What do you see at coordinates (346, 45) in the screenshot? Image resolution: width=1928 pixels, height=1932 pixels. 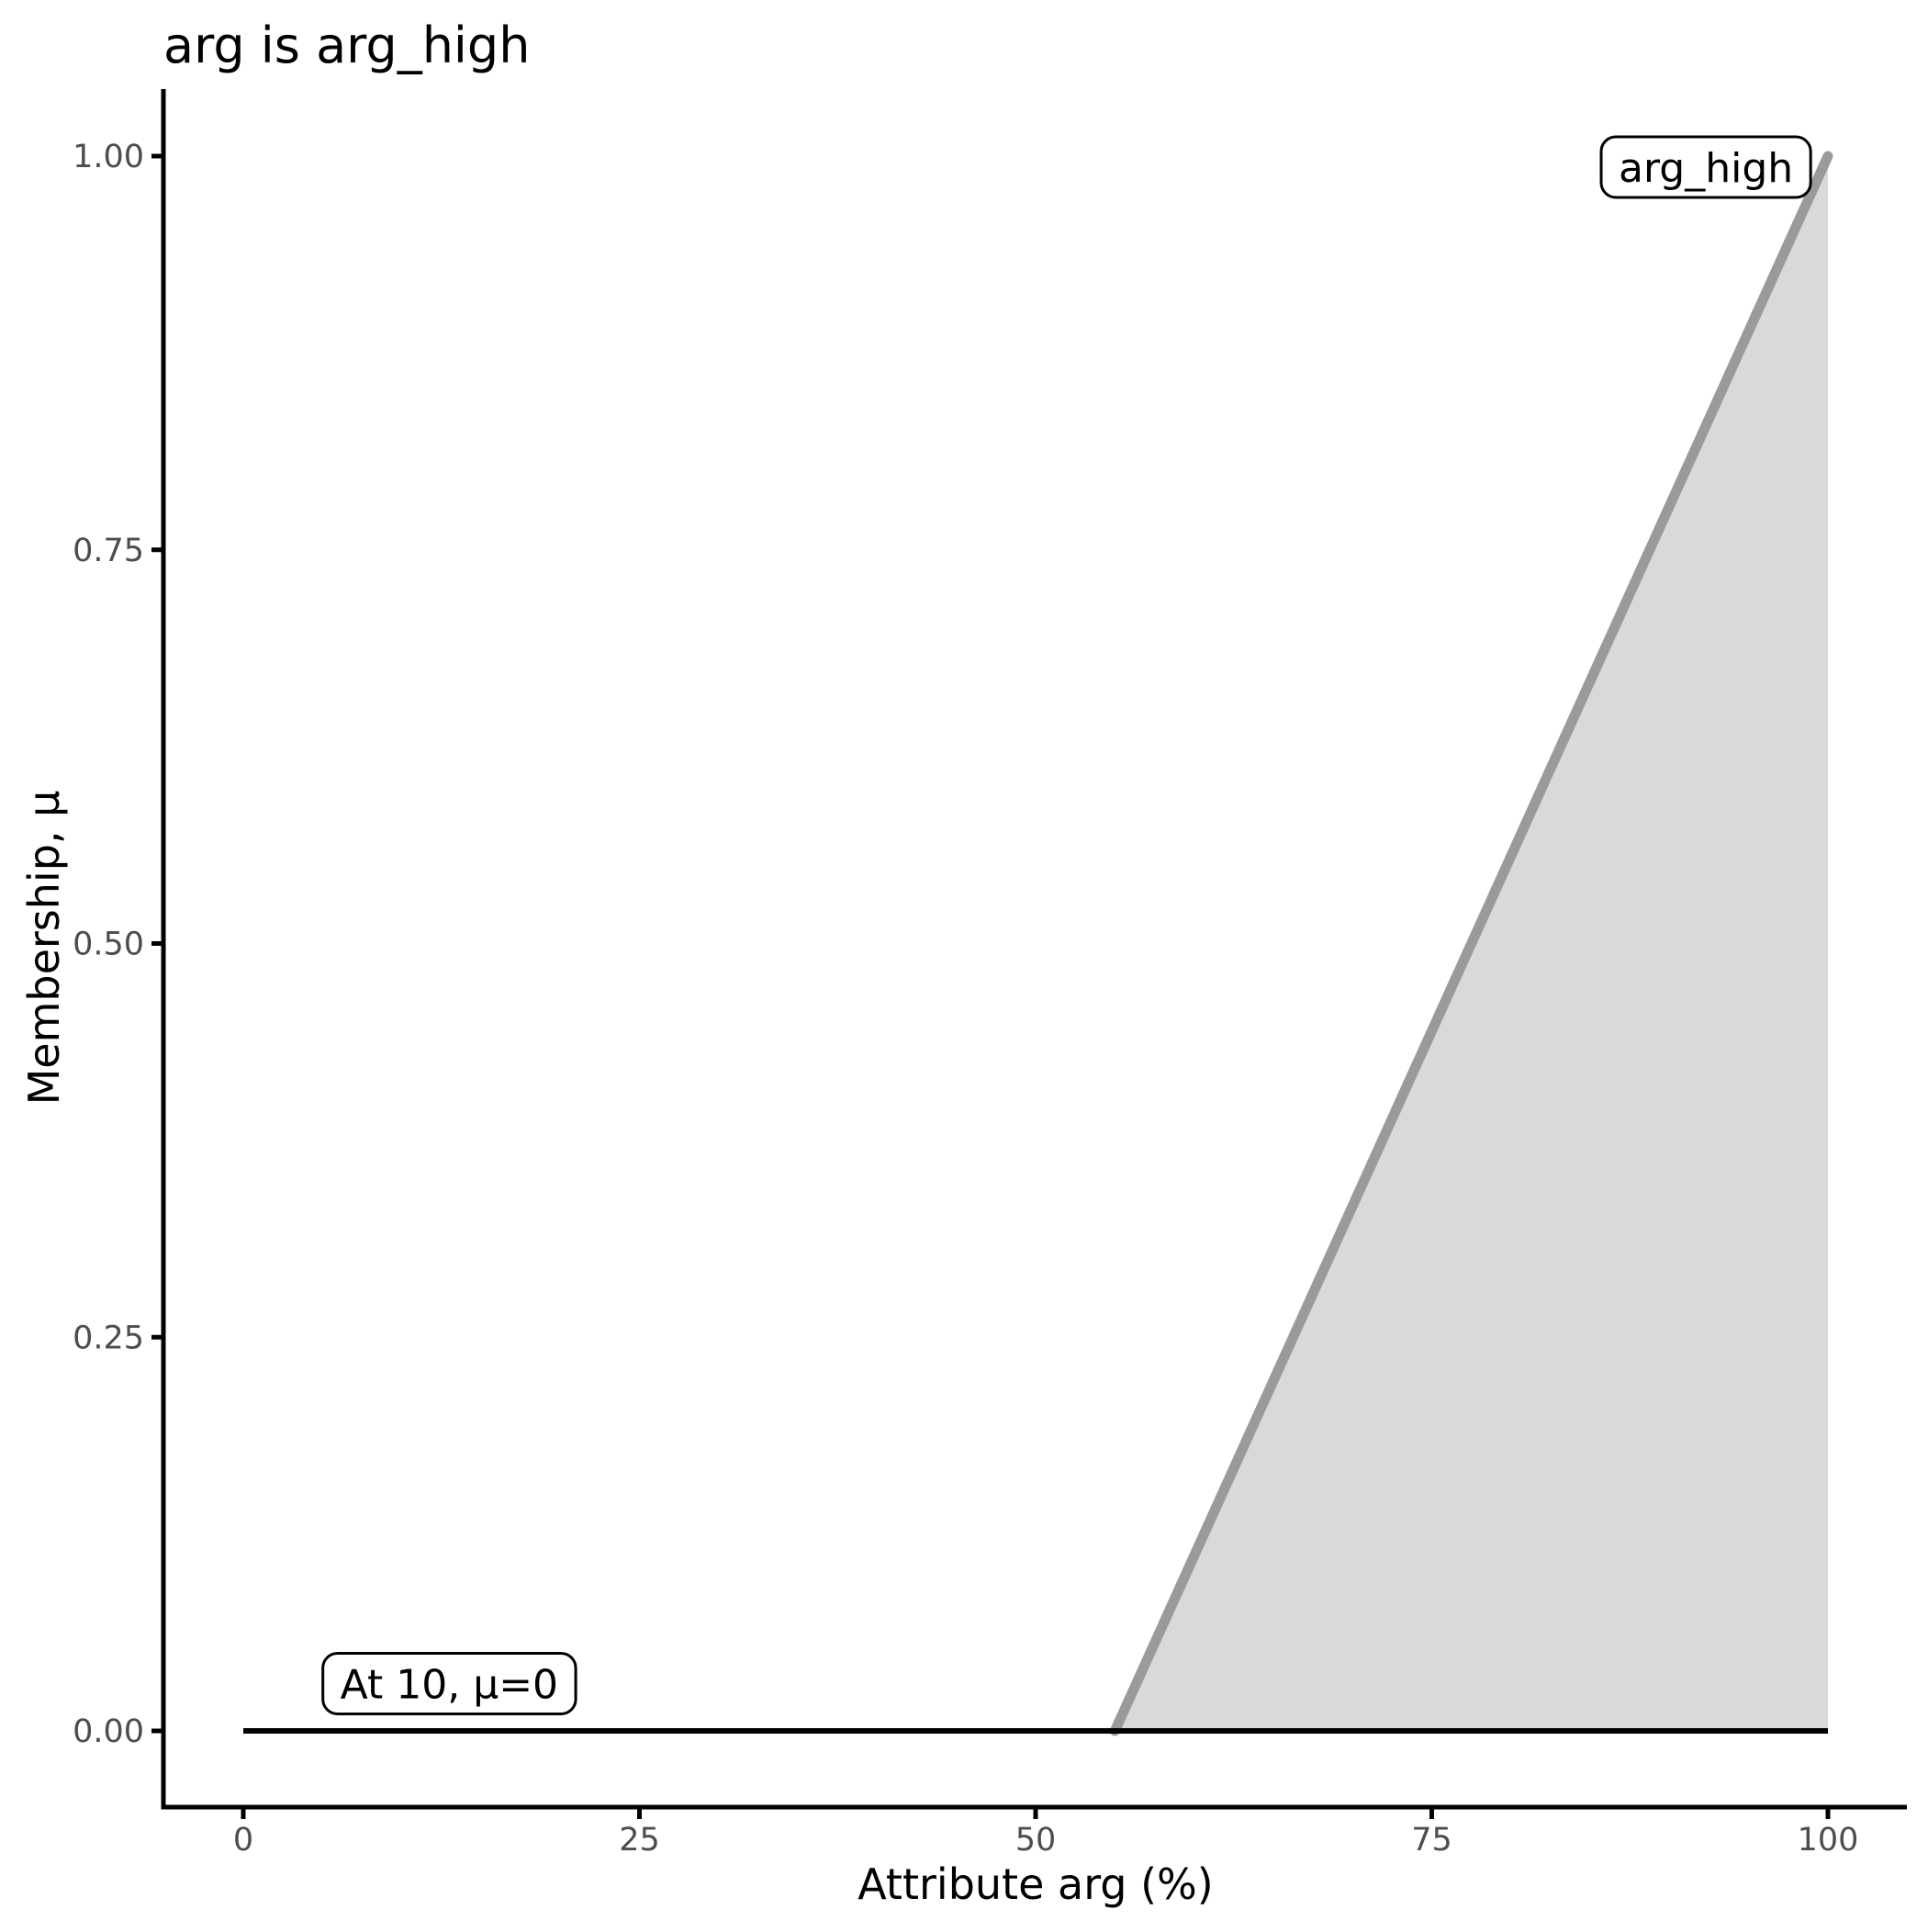 I see `chart-title: arg is arg_high` at bounding box center [346, 45].